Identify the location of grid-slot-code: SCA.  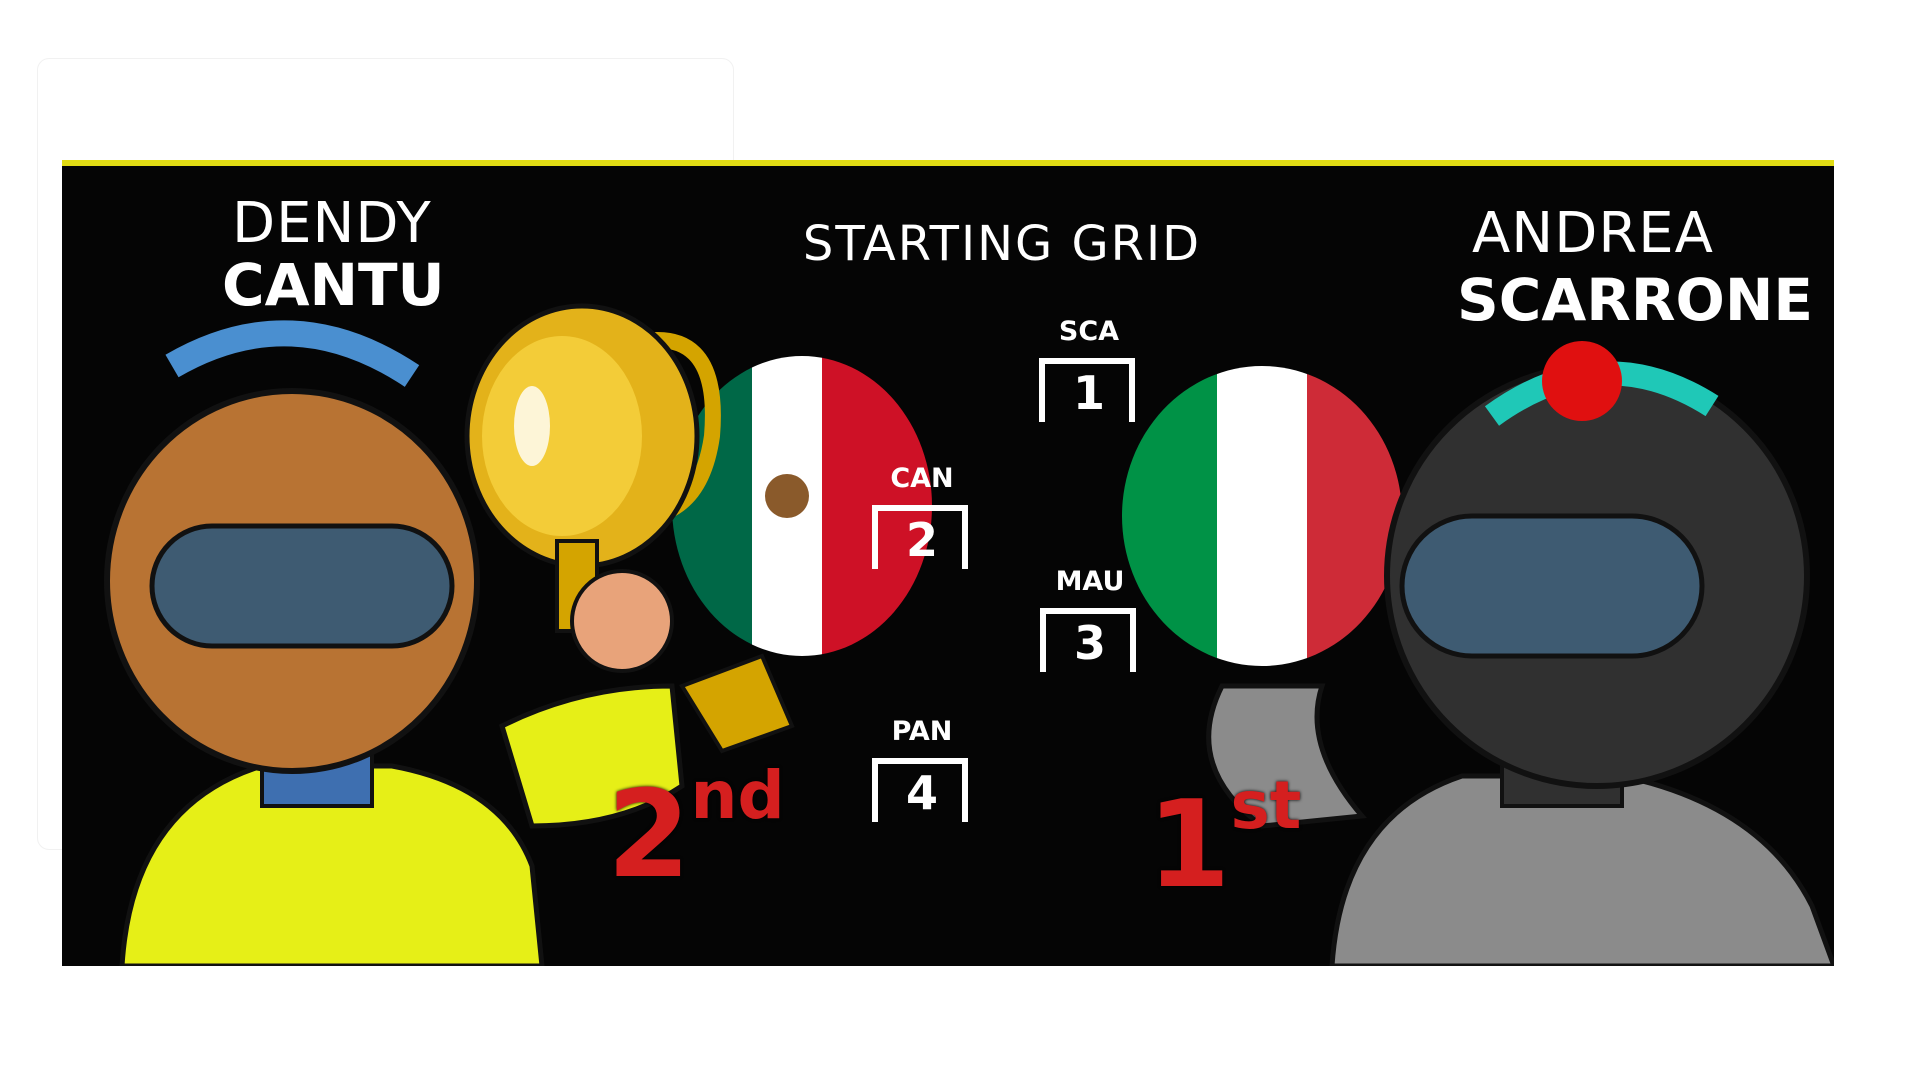
(1089, 331).